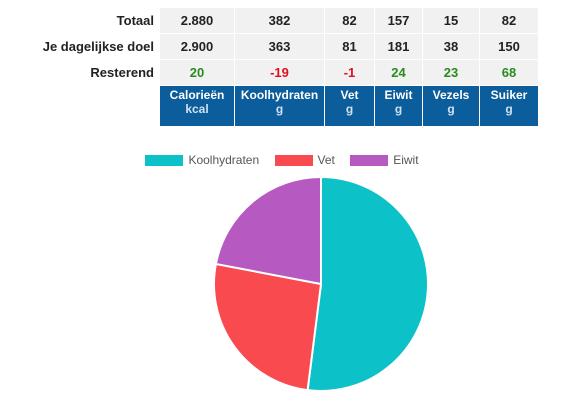  What do you see at coordinates (197, 21) in the screenshot?
I see `total-calories: 2.880` at bounding box center [197, 21].